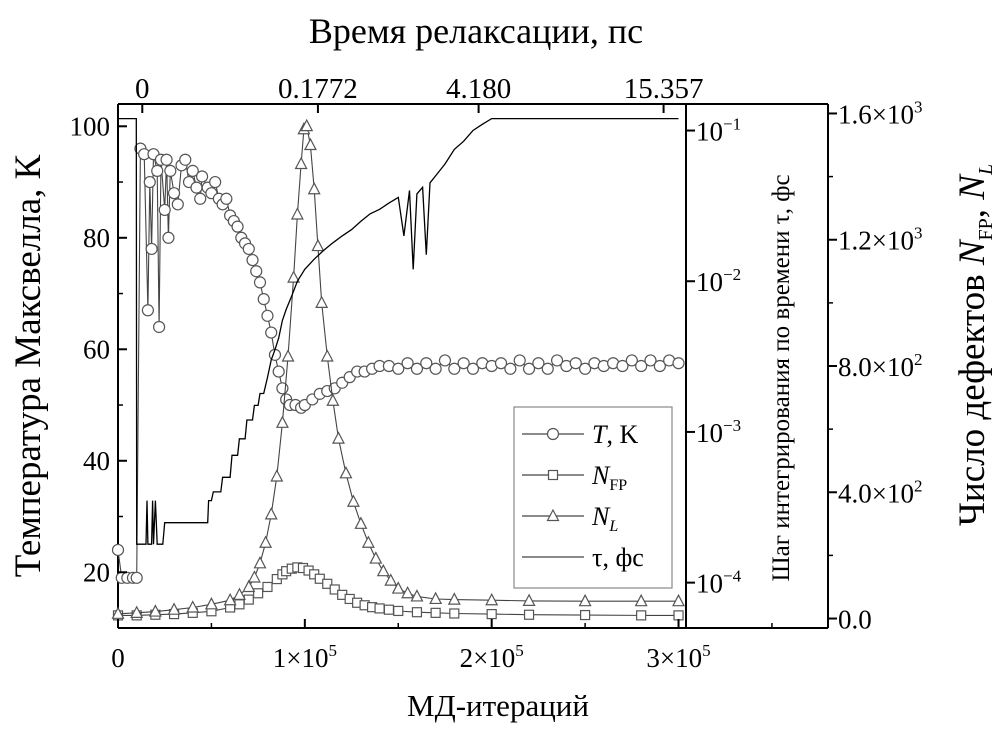 The image size is (999, 732). I want to click on left-tick-label: 80, so click(96, 238).